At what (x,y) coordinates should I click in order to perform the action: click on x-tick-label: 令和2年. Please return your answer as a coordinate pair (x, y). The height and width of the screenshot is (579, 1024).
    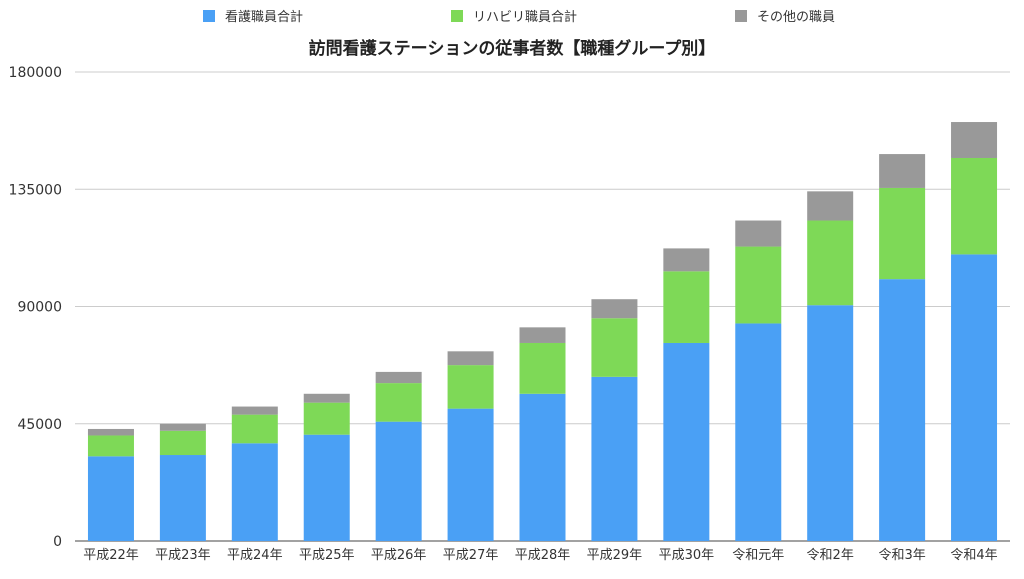
    Looking at the image, I should click on (830, 555).